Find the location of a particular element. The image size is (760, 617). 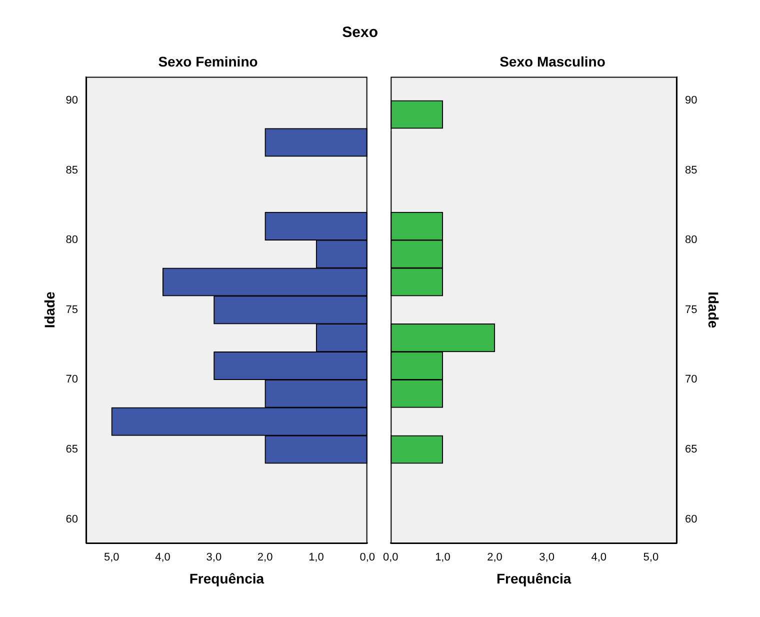

chart-title: Sexo is located at coordinates (360, 32).